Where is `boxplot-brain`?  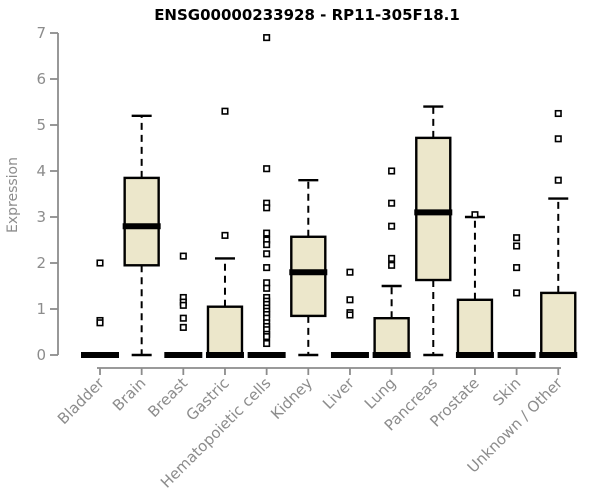
boxplot-brain is located at coordinates (141, 235).